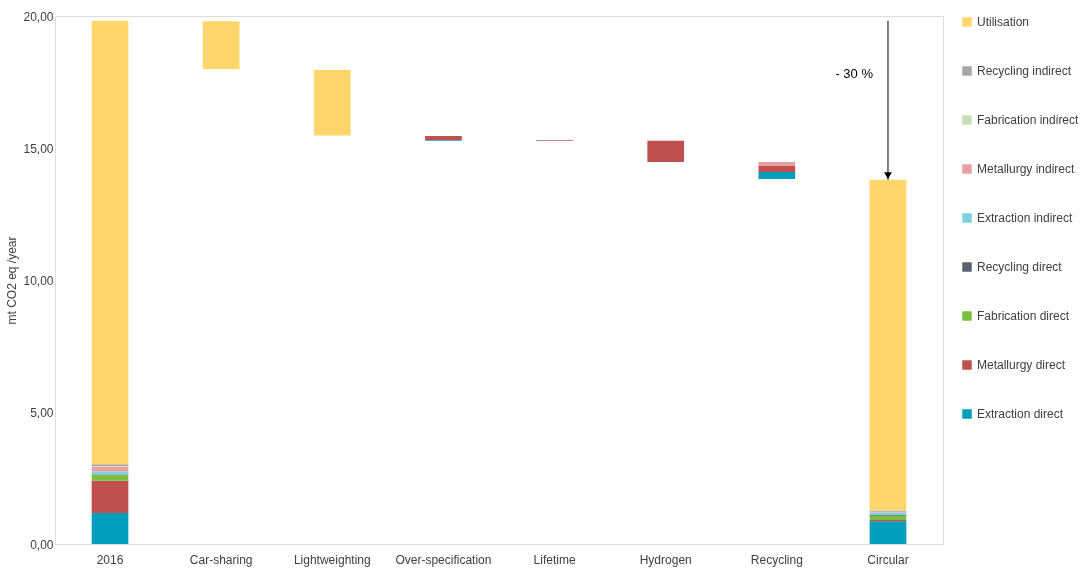 Image resolution: width=1084 pixels, height=570 pixels. I want to click on y-tick-label: 10,00, so click(38, 280).